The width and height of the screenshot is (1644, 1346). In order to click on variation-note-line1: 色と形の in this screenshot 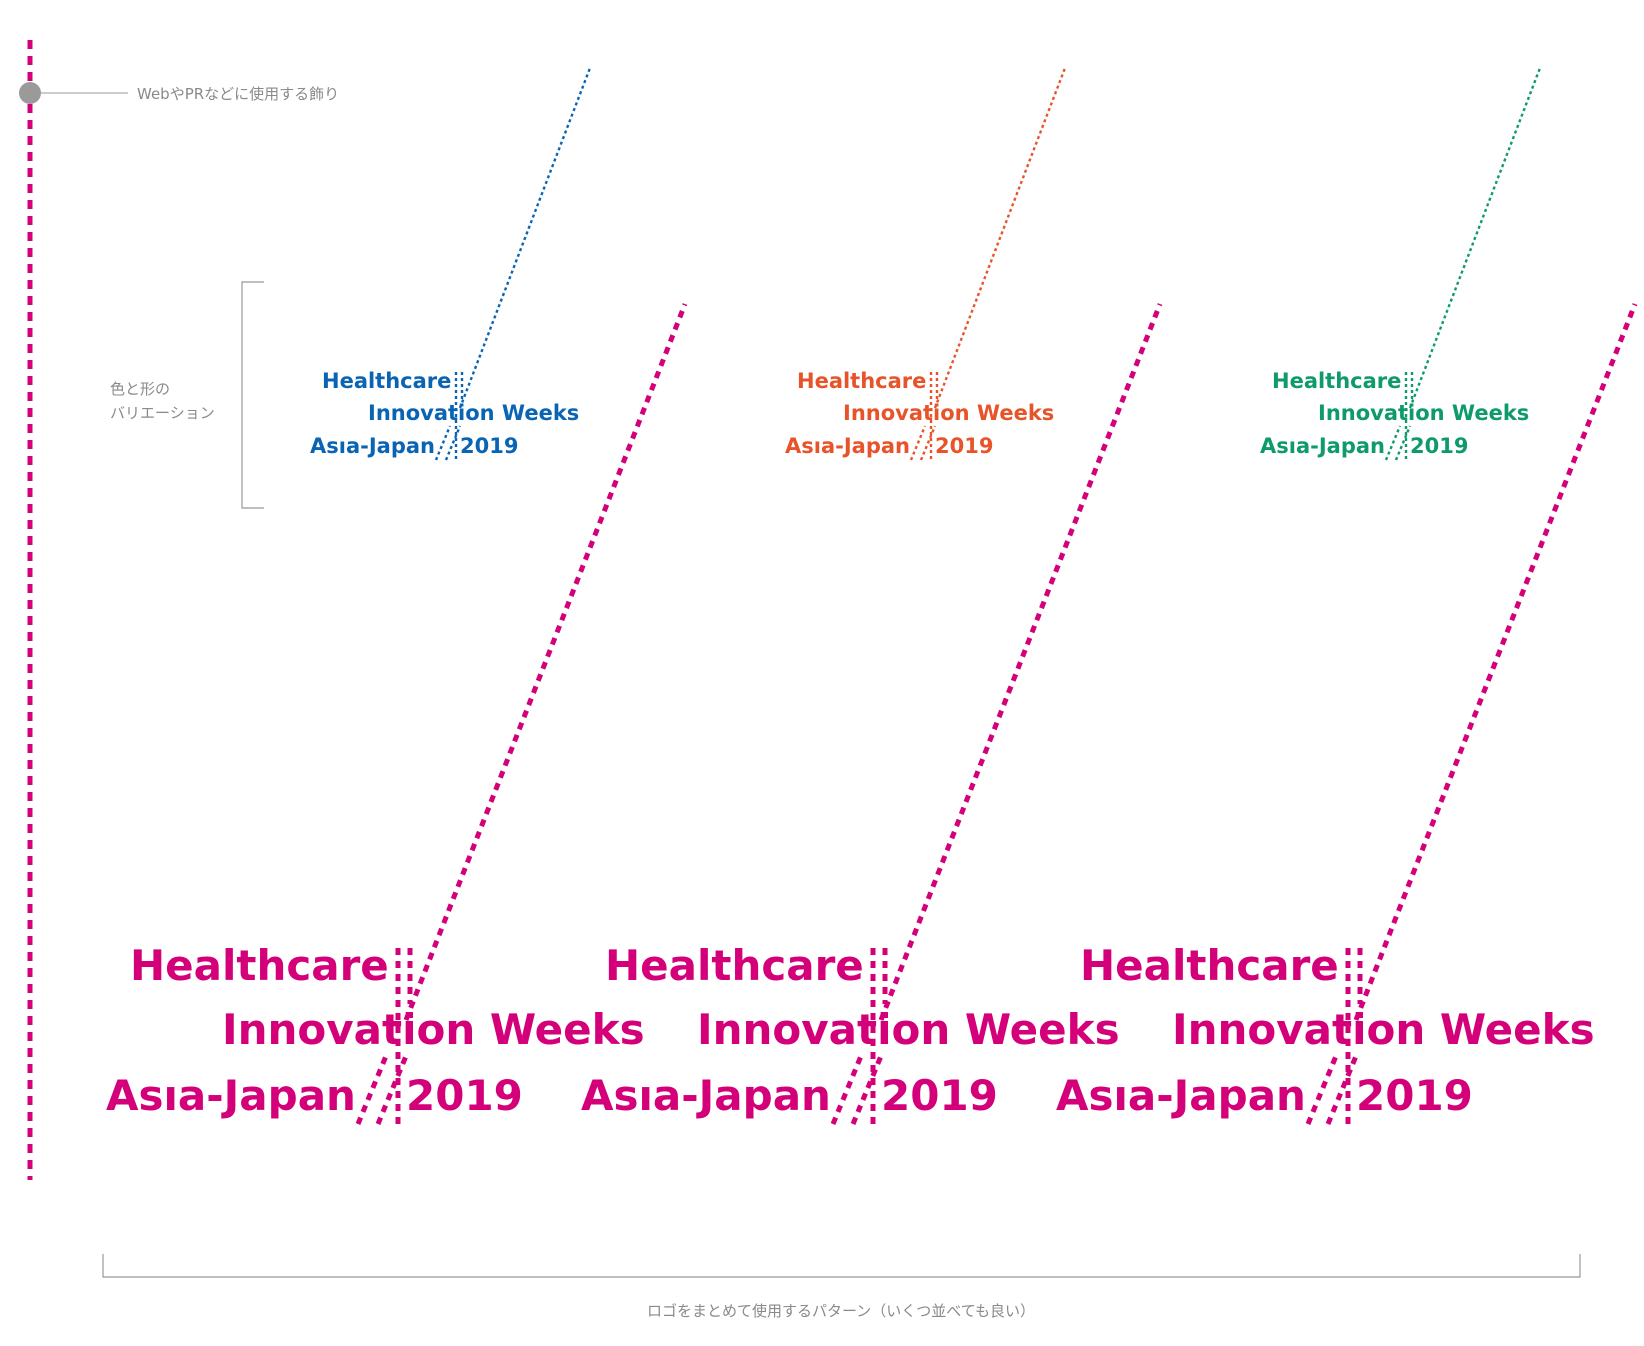, I will do `click(140, 389)`.